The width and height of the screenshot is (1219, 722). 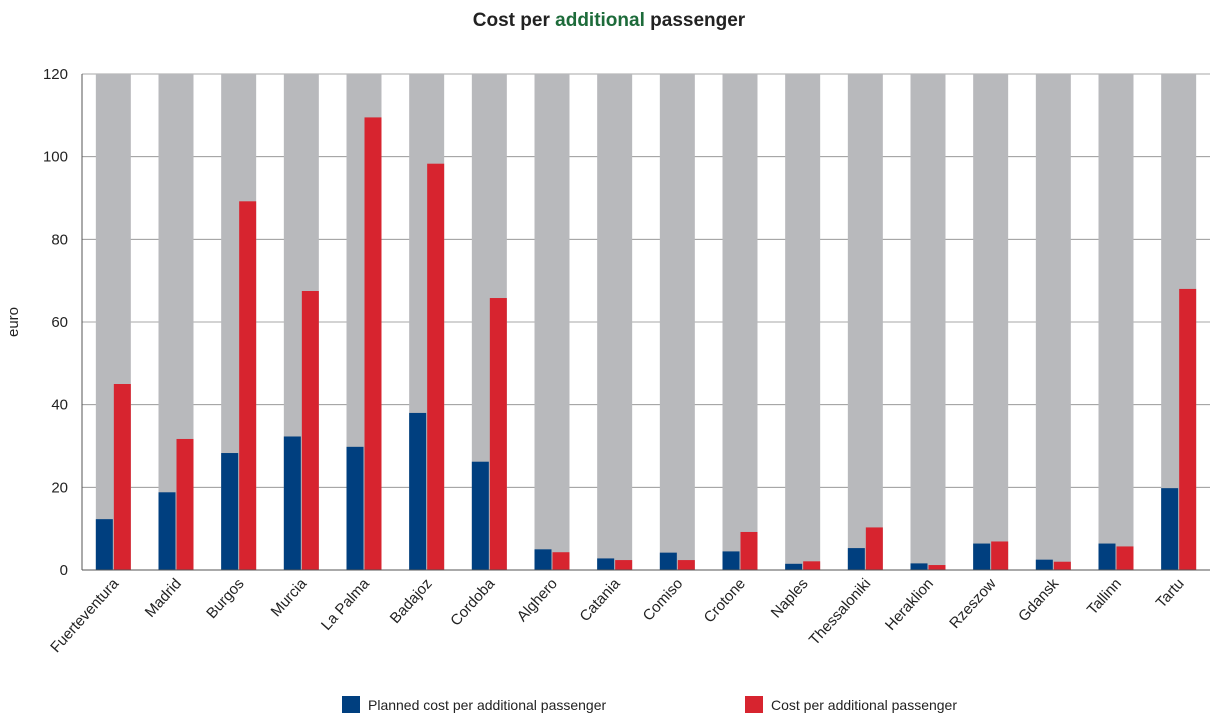 What do you see at coordinates (59, 322) in the screenshot?
I see `y-tick-label: 60` at bounding box center [59, 322].